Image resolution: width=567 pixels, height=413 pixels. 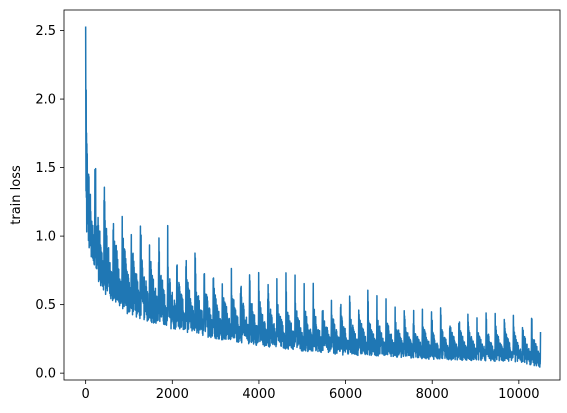 I want to click on y-axis: 0.0 0.5 1.0 1.5 2.0 2.5, so click(x=49, y=203).